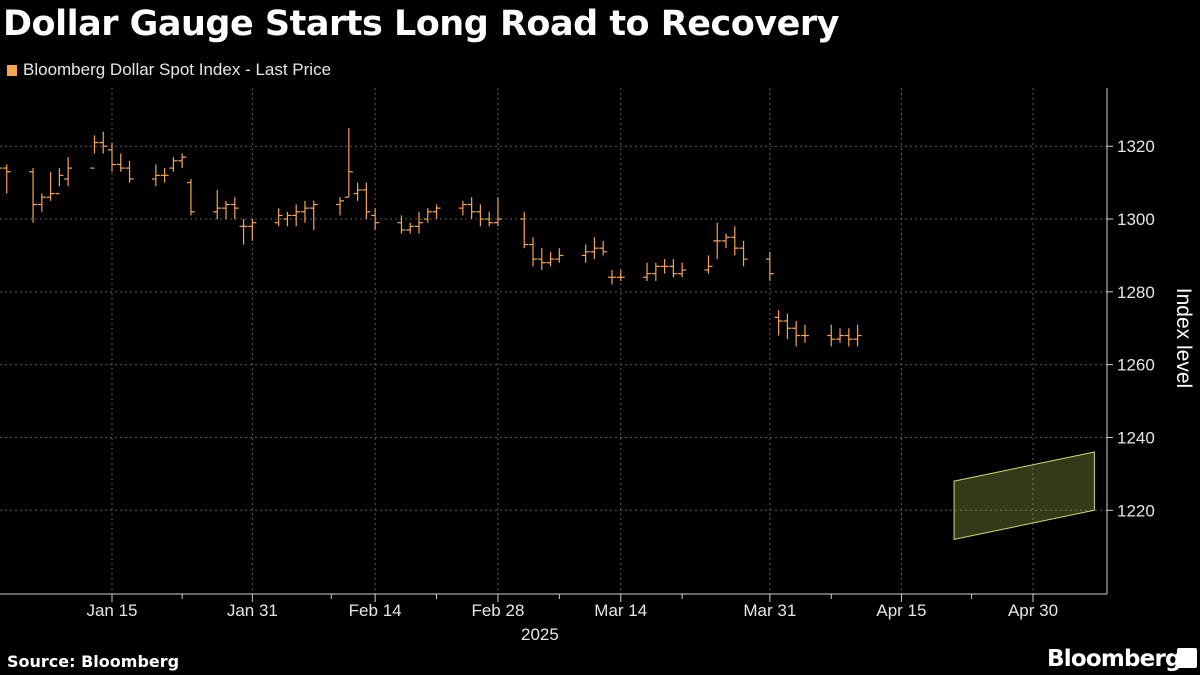  What do you see at coordinates (1183, 338) in the screenshot?
I see `y-axis-title: Index level` at bounding box center [1183, 338].